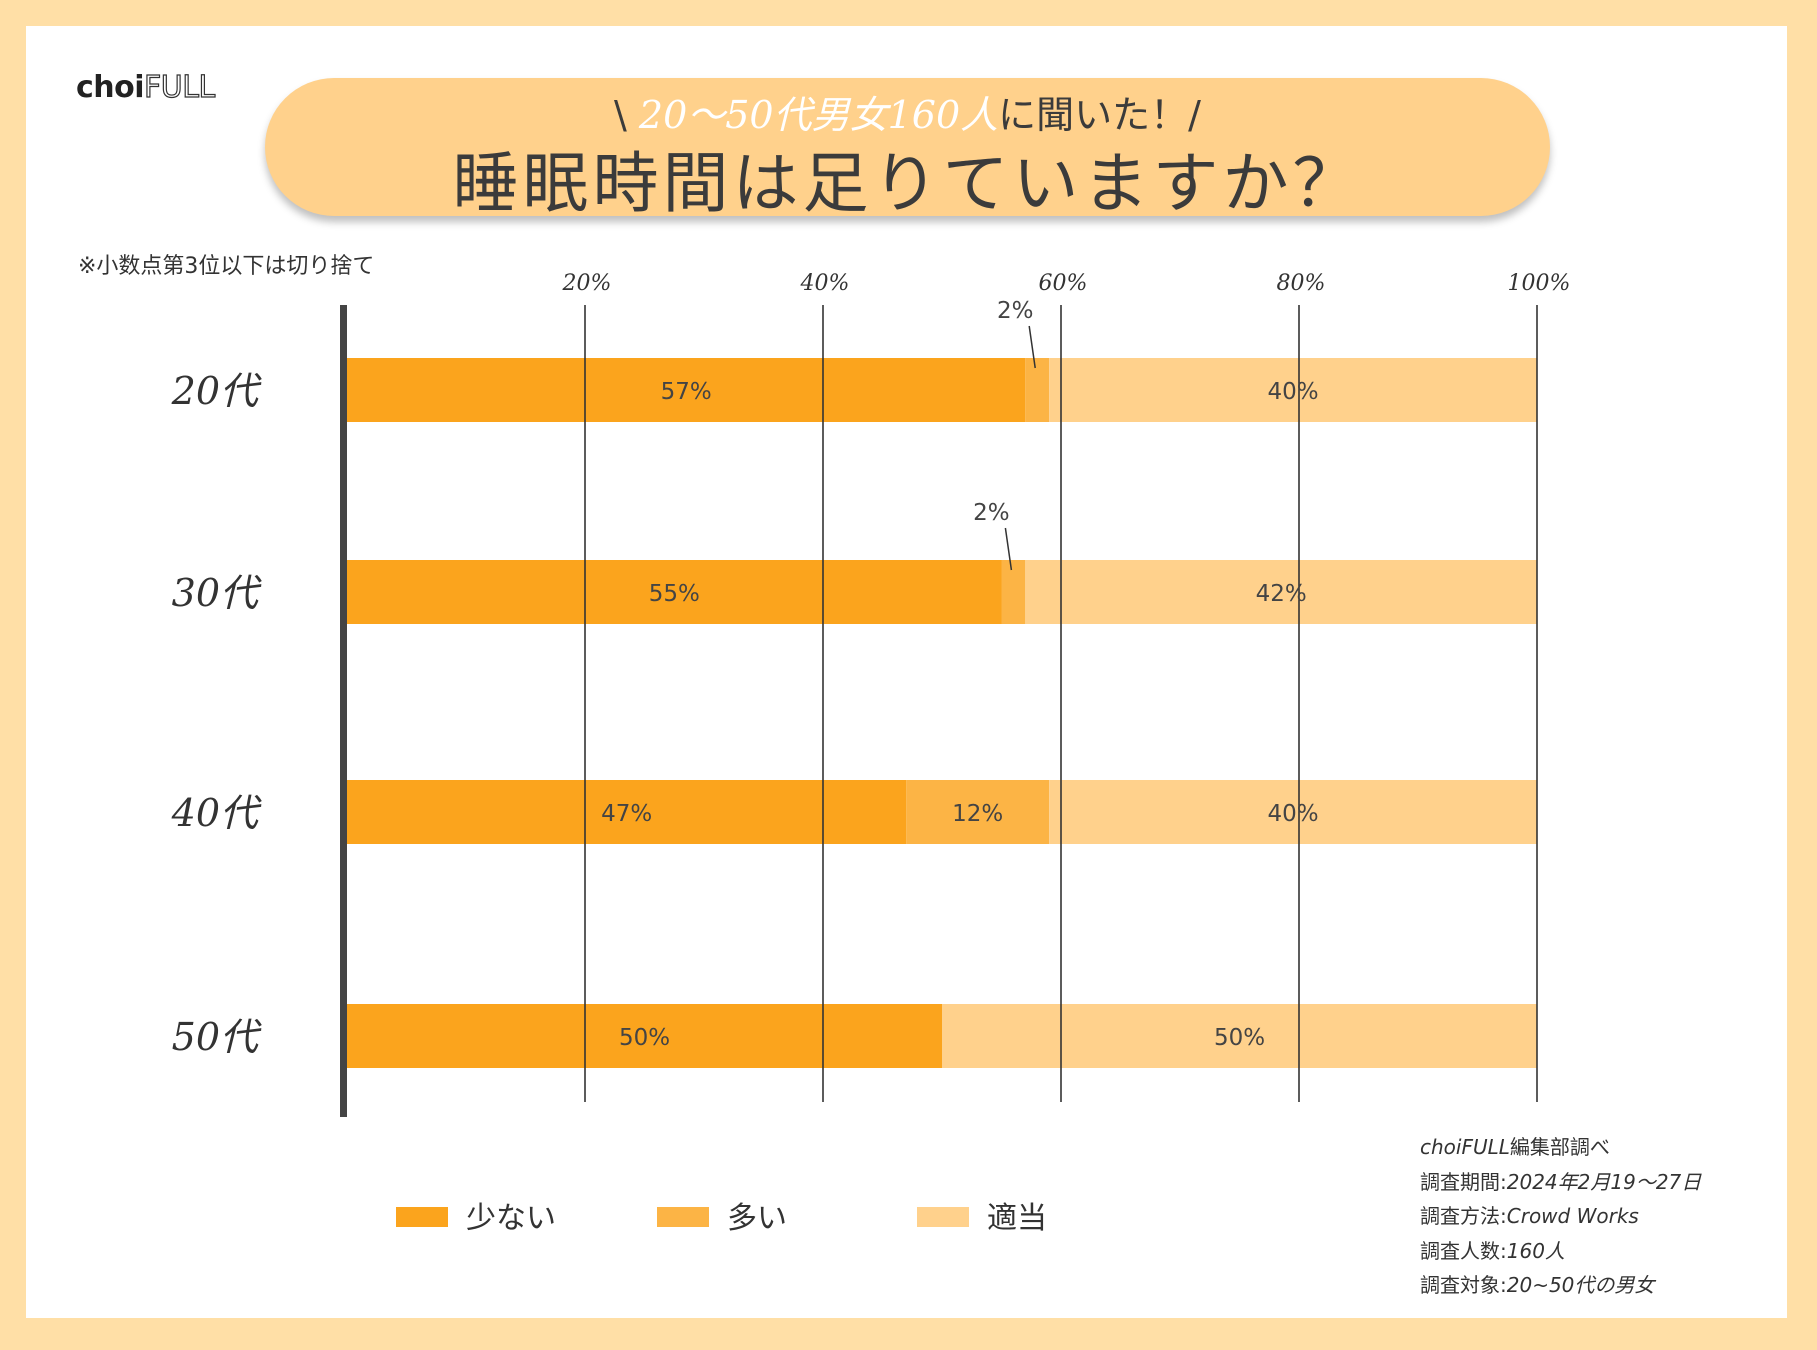  I want to click on source-line-1: choiFULL編集部調べ, so click(1515, 1147).